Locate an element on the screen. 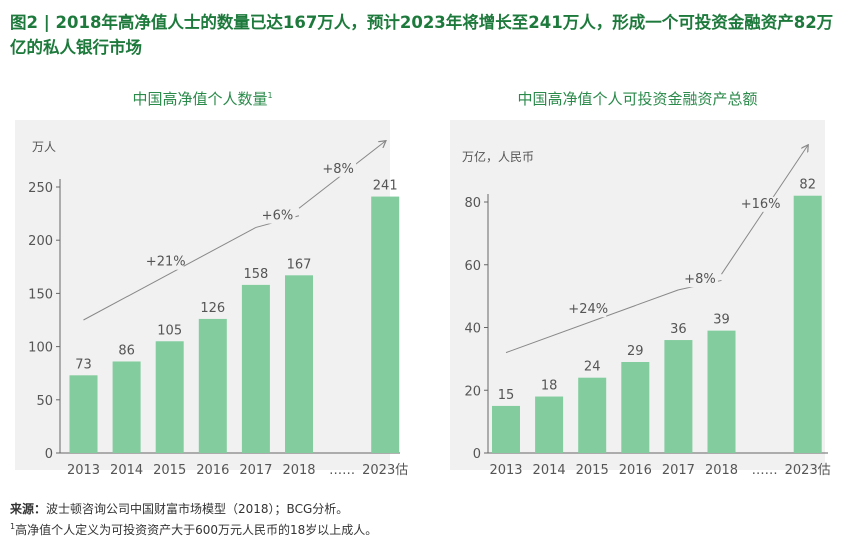 The width and height of the screenshot is (845, 547). bar-value-label: 126 is located at coordinates (212, 308).